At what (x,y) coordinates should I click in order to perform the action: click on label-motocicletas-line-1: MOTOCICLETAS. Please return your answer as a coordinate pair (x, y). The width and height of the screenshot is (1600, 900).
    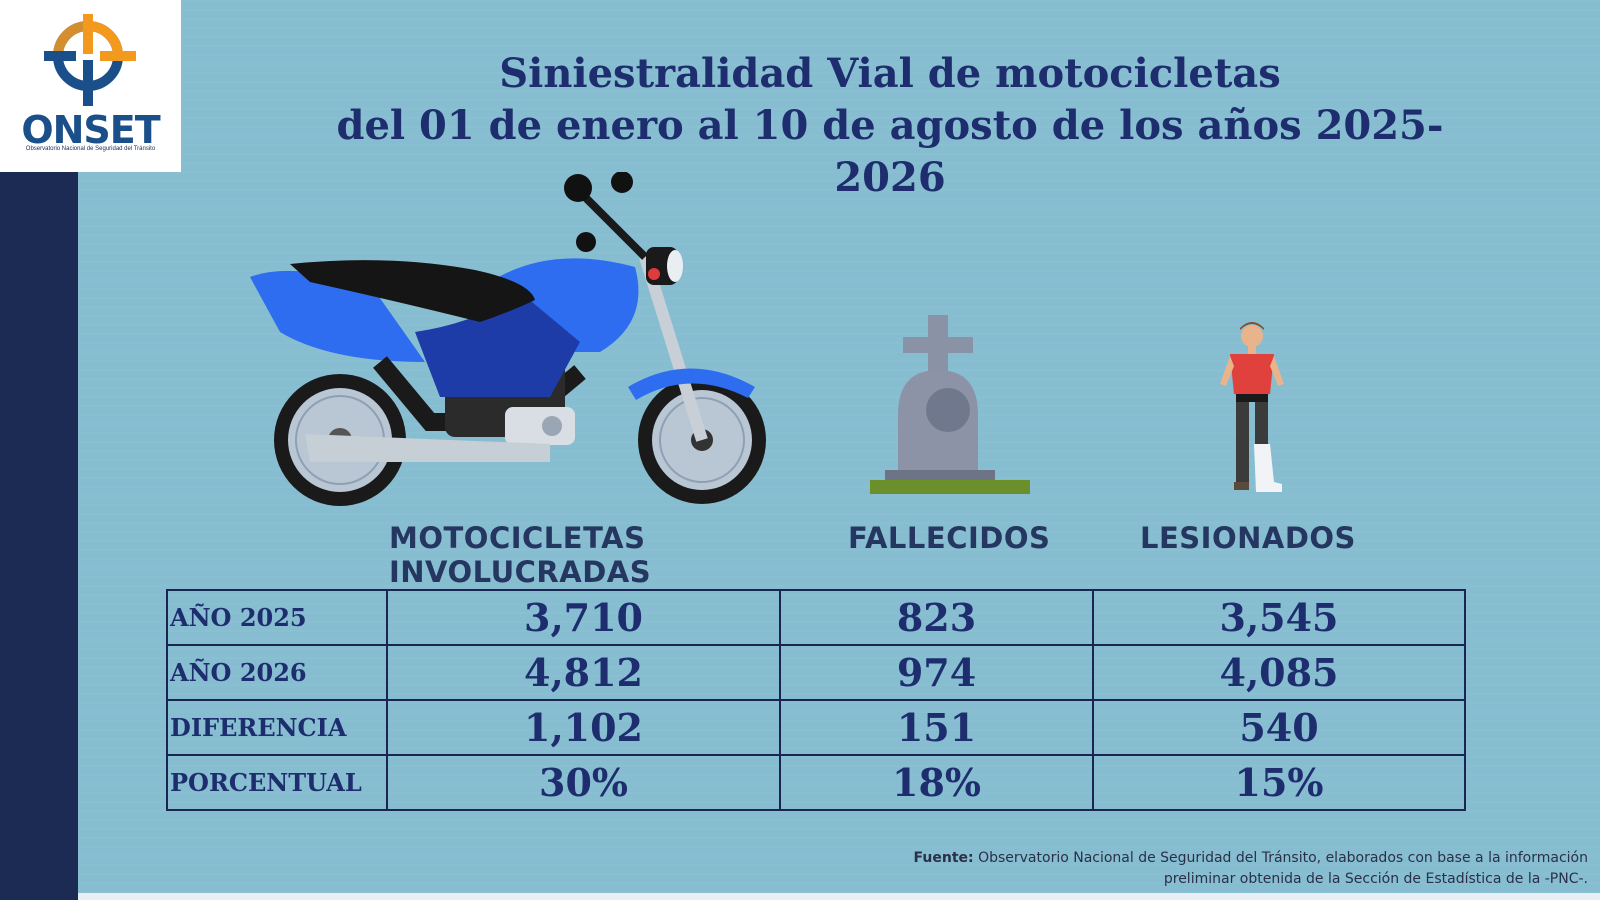
    Looking at the image, I should click on (517, 538).